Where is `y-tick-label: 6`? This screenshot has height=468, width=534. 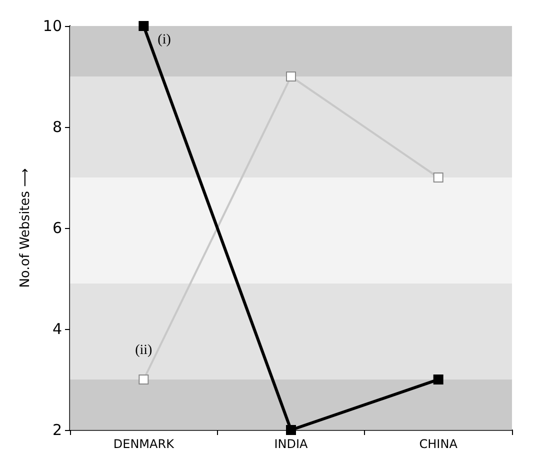
y-tick-label: 6 is located at coordinates (57, 228).